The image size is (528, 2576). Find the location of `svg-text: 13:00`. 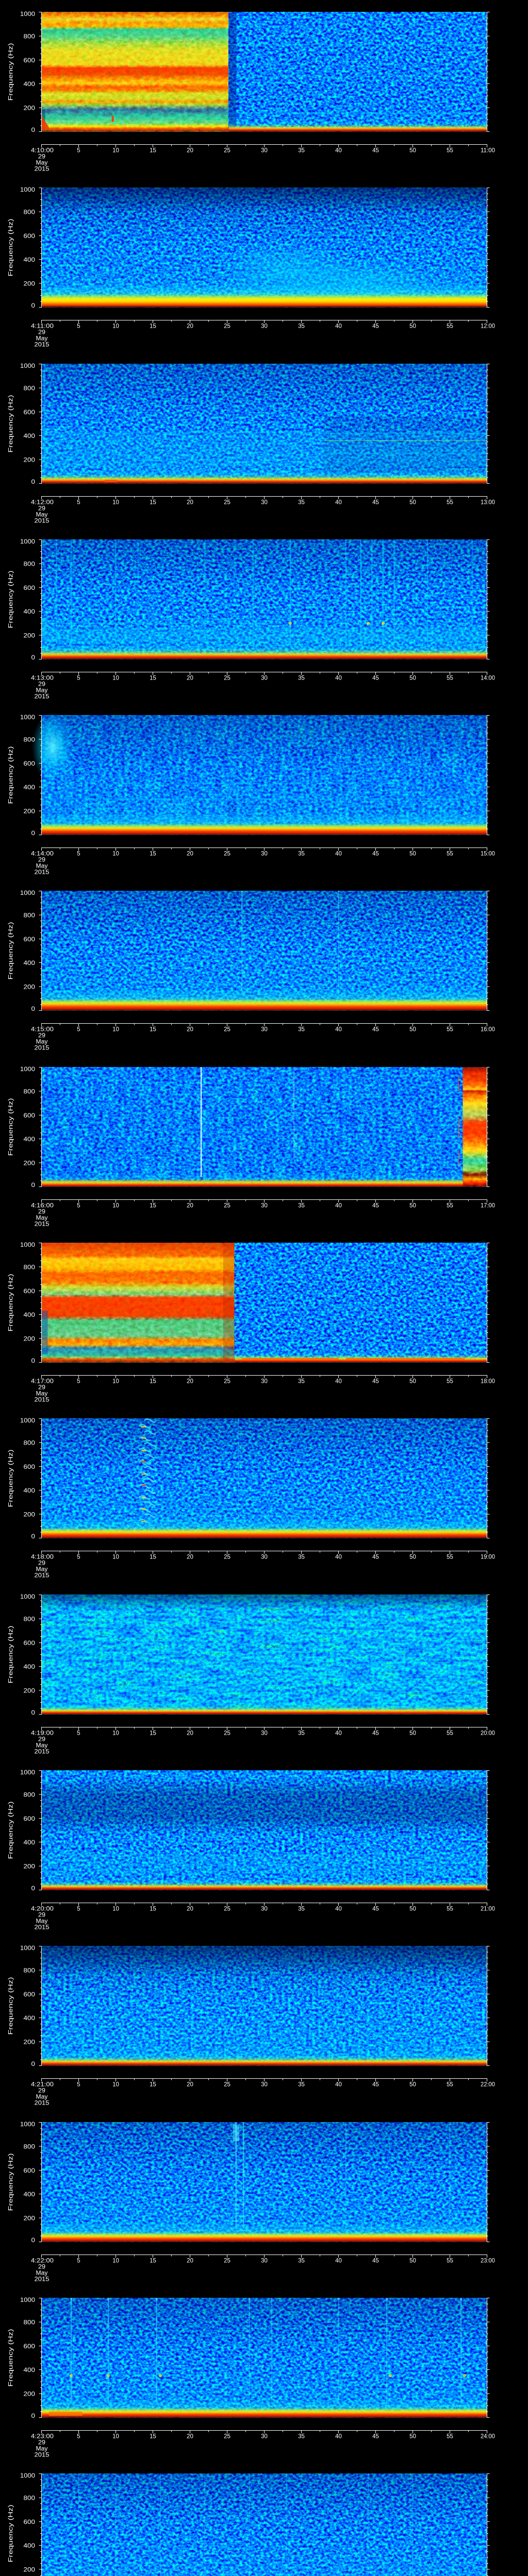

svg-text: 13:00 is located at coordinates (488, 503).